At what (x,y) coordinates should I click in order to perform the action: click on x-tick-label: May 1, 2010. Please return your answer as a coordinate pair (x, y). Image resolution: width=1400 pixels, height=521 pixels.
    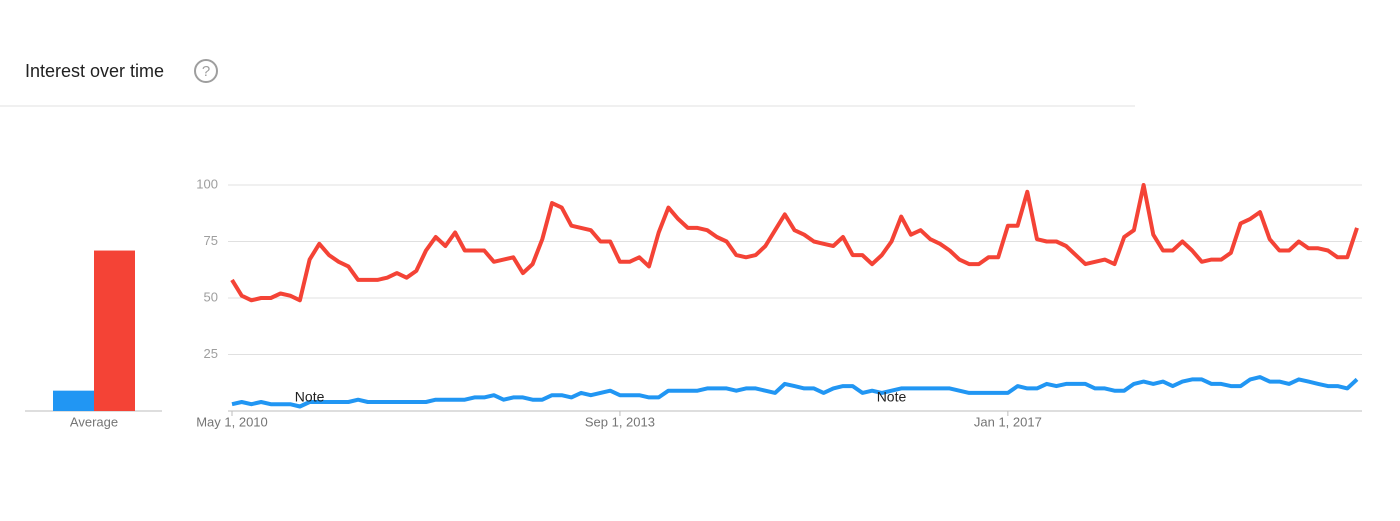
    Looking at the image, I should click on (232, 421).